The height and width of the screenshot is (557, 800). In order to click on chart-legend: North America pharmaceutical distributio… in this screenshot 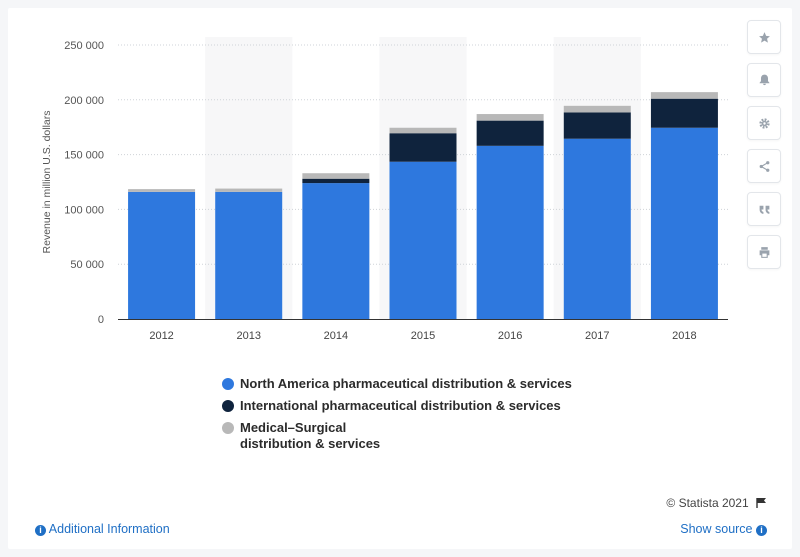, I will do `click(411, 417)`.